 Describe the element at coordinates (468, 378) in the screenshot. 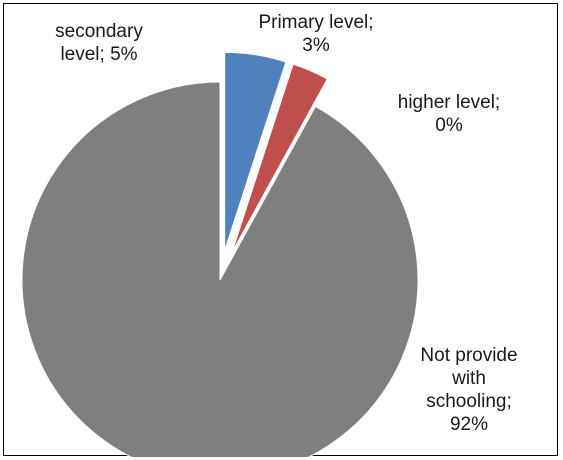

I see `data-label-line: with` at that location.